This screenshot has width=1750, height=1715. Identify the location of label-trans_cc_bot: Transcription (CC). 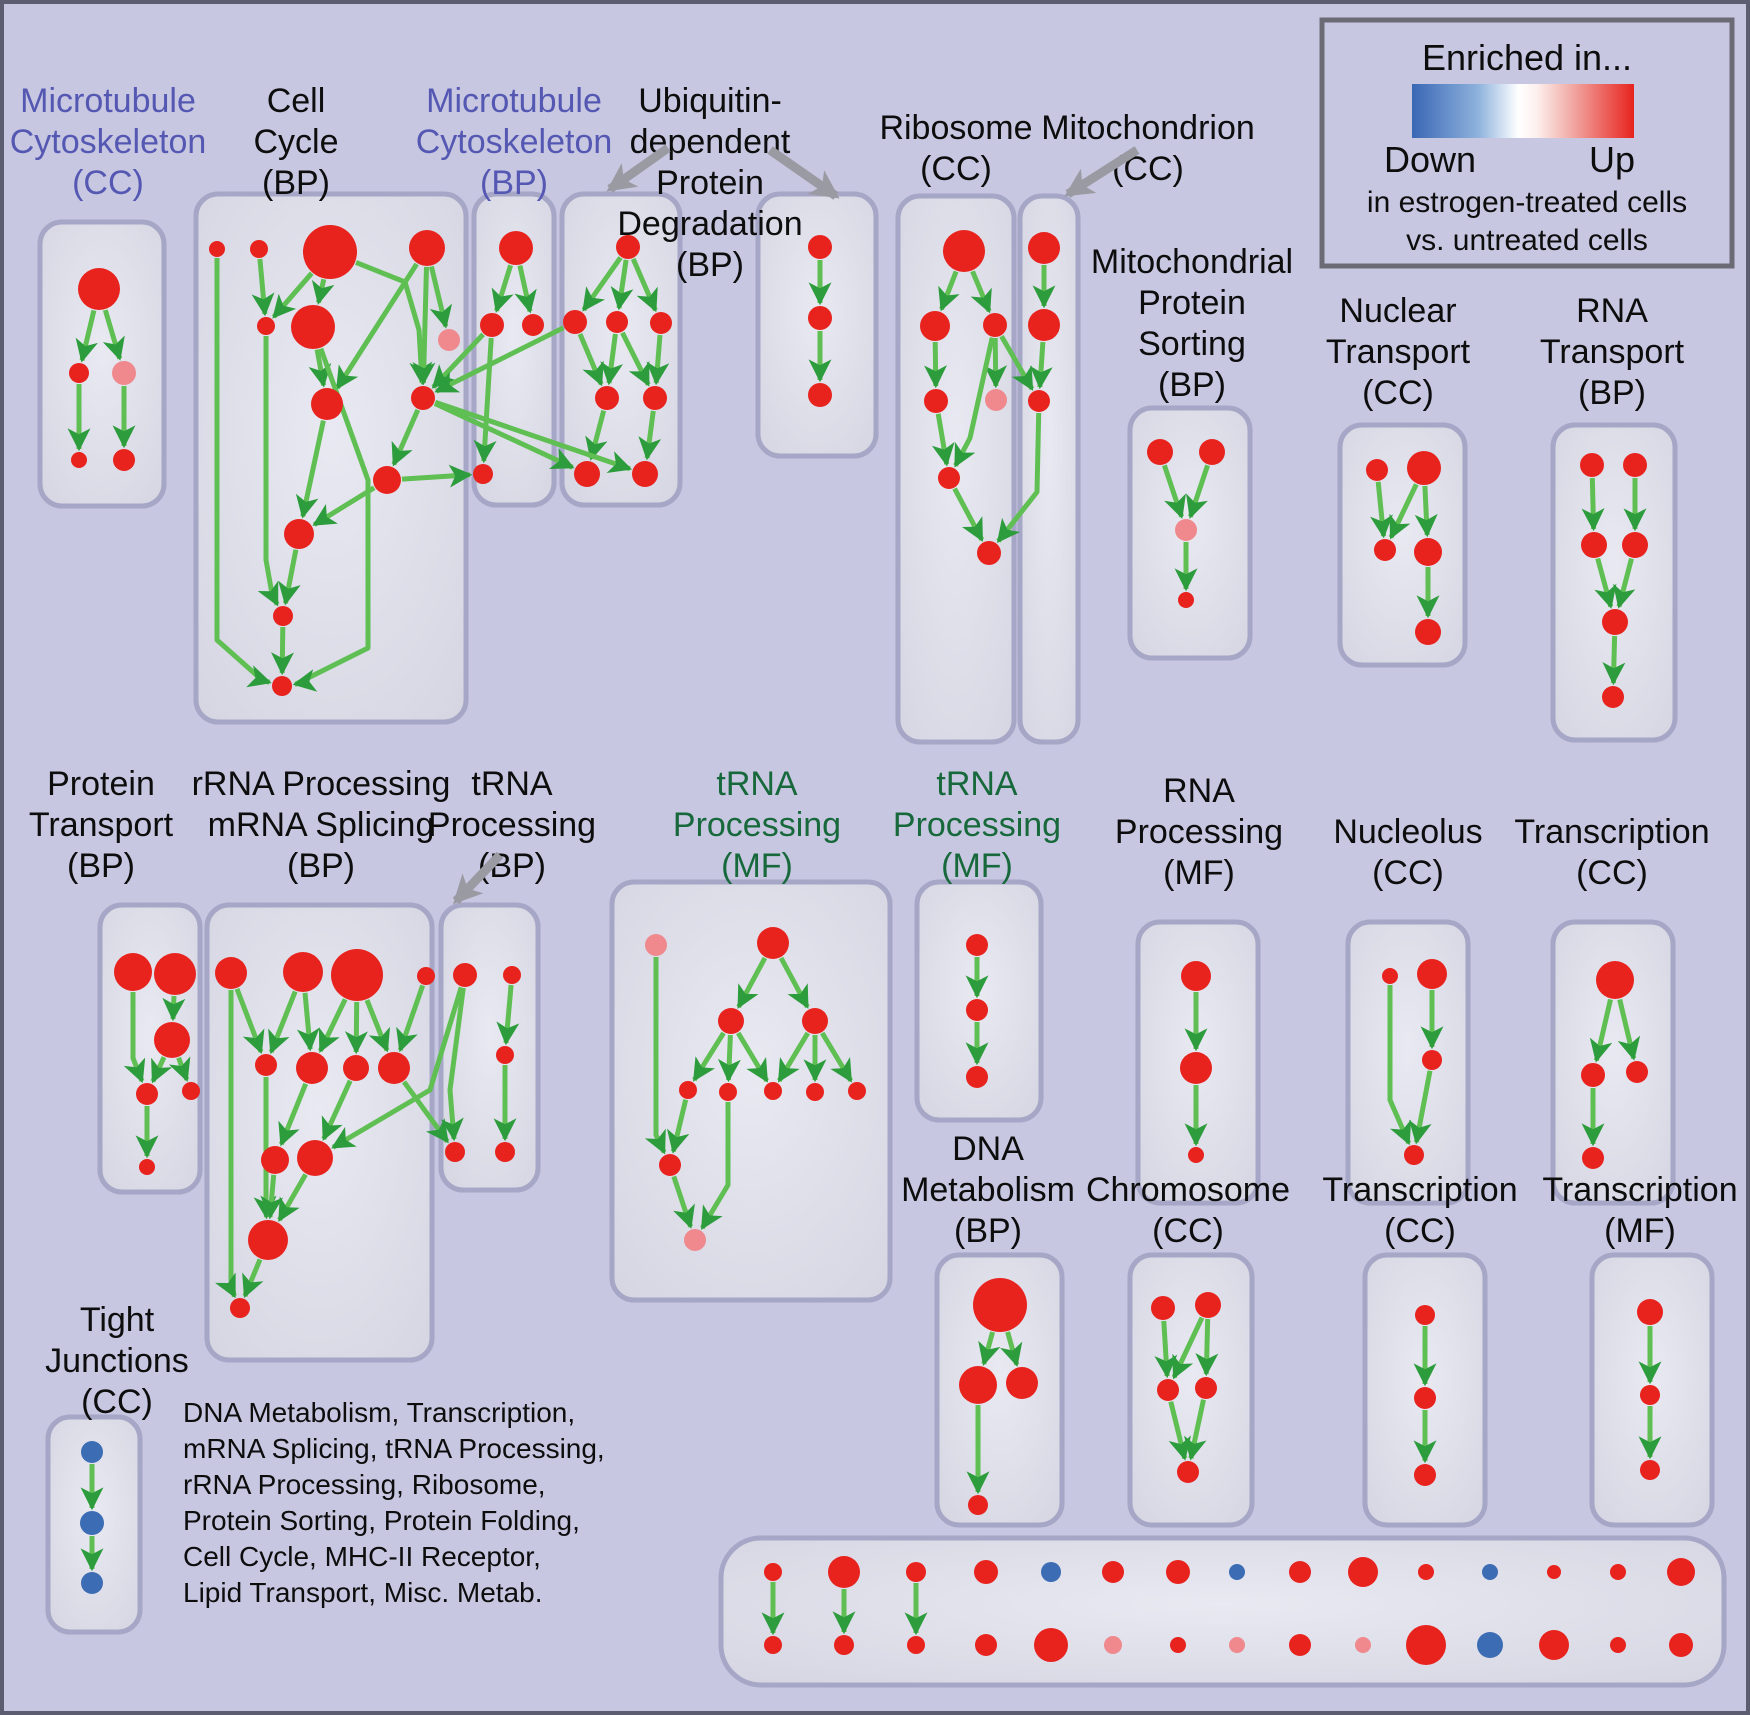
(1419, 1210).